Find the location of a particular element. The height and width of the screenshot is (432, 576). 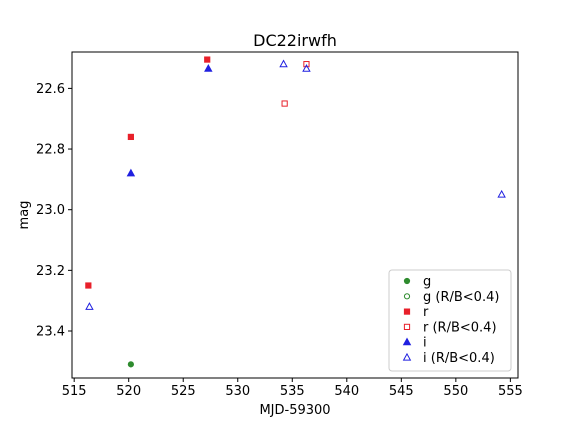

x-tick-label-555: 555 is located at coordinates (510, 391).